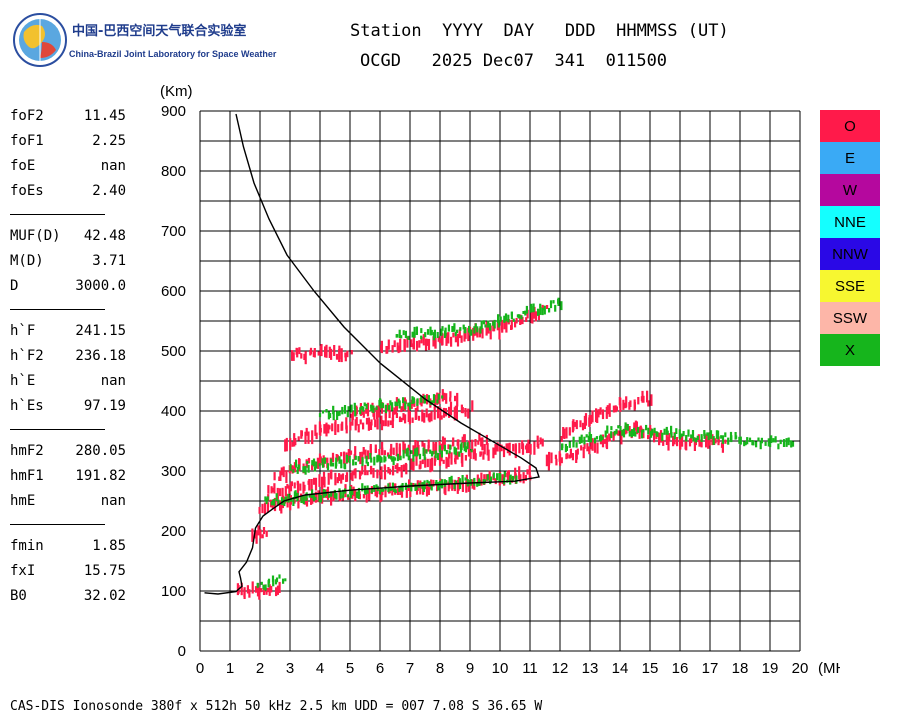 This screenshot has width=900, height=720. What do you see at coordinates (850, 238) in the screenshot?
I see `legend: O E W NNE NNW SSE SSW X` at bounding box center [850, 238].